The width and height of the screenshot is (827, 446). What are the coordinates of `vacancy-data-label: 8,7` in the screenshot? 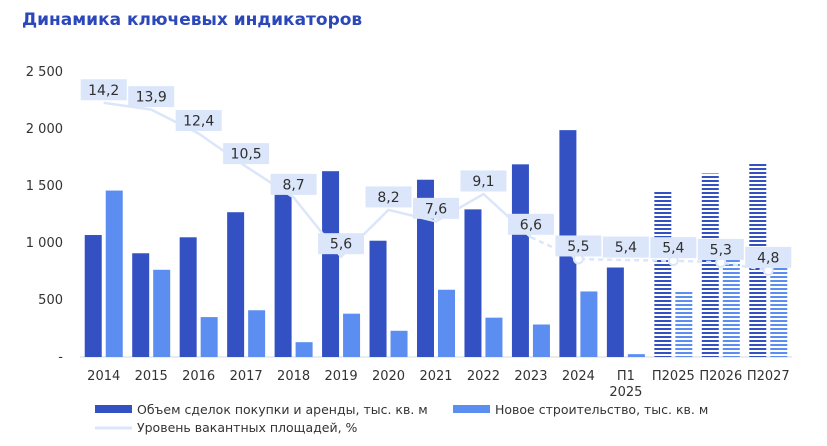 It's located at (293, 185).